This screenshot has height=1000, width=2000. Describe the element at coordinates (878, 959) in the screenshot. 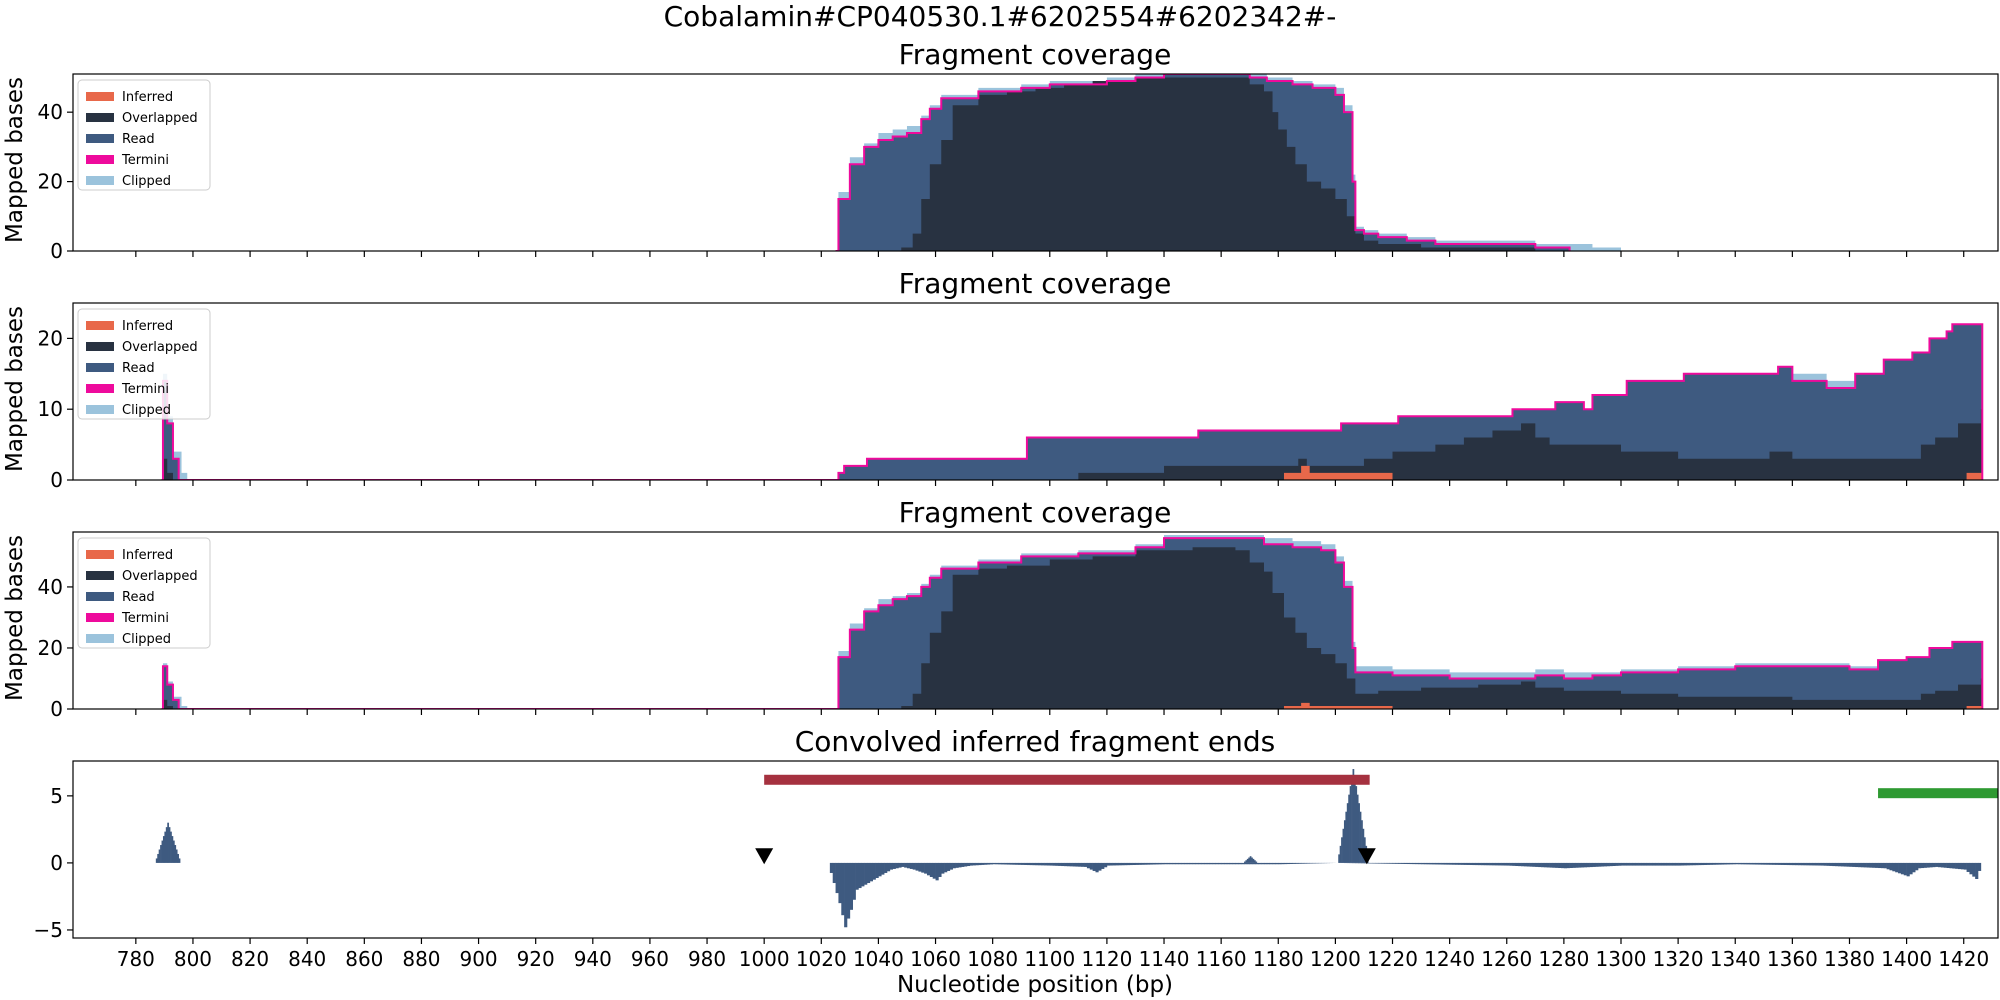

I see `x-tick-label: 1040` at that location.